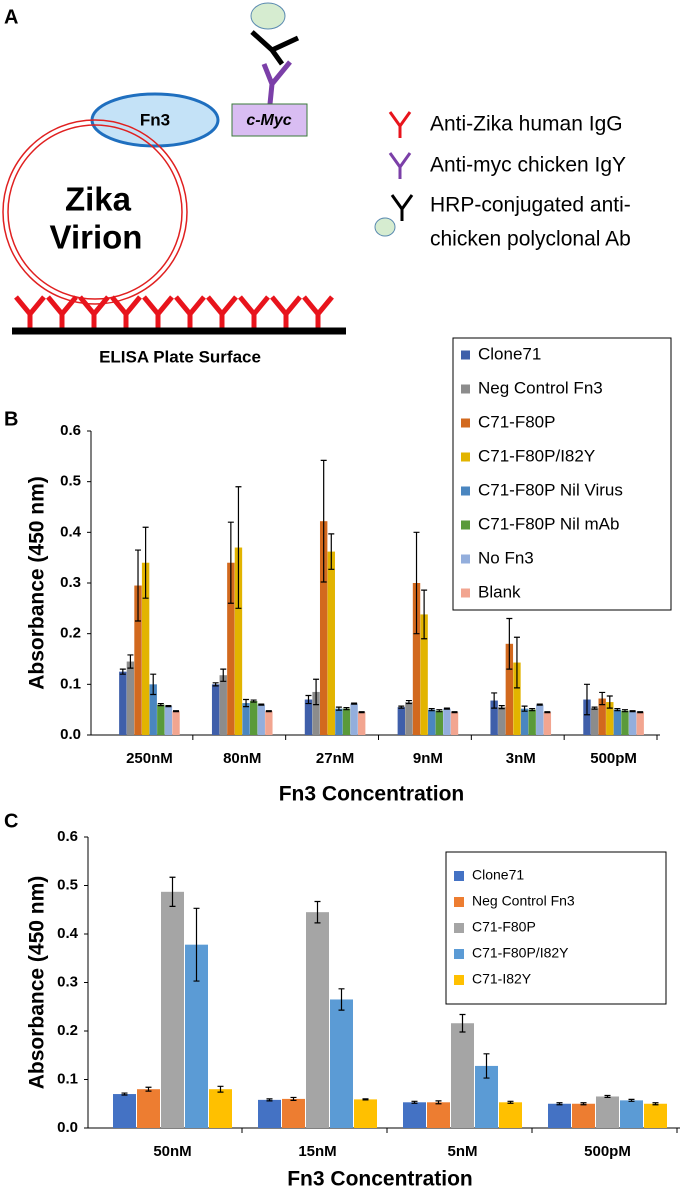  Describe the element at coordinates (155, 119) in the screenshot. I see `fn3-label: Fn3` at that location.